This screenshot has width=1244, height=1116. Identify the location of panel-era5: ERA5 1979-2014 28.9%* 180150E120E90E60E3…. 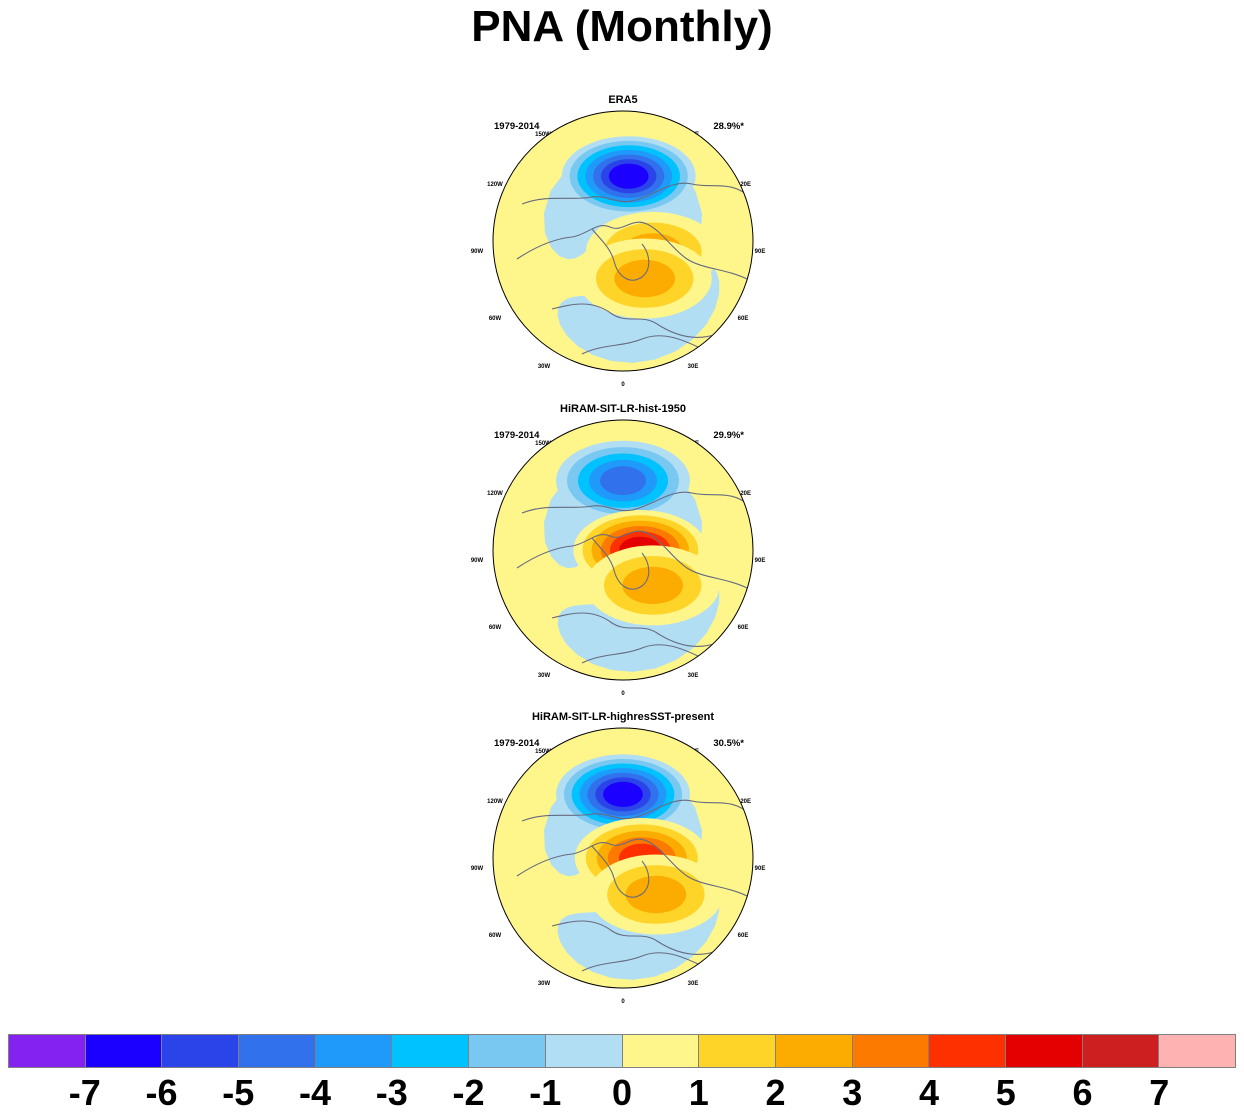
(622, 244).